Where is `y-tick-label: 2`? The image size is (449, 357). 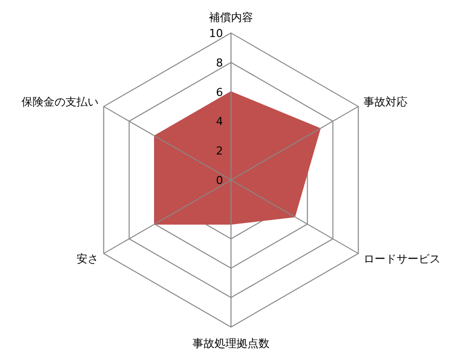 y-tick-label: 2 is located at coordinates (219, 151).